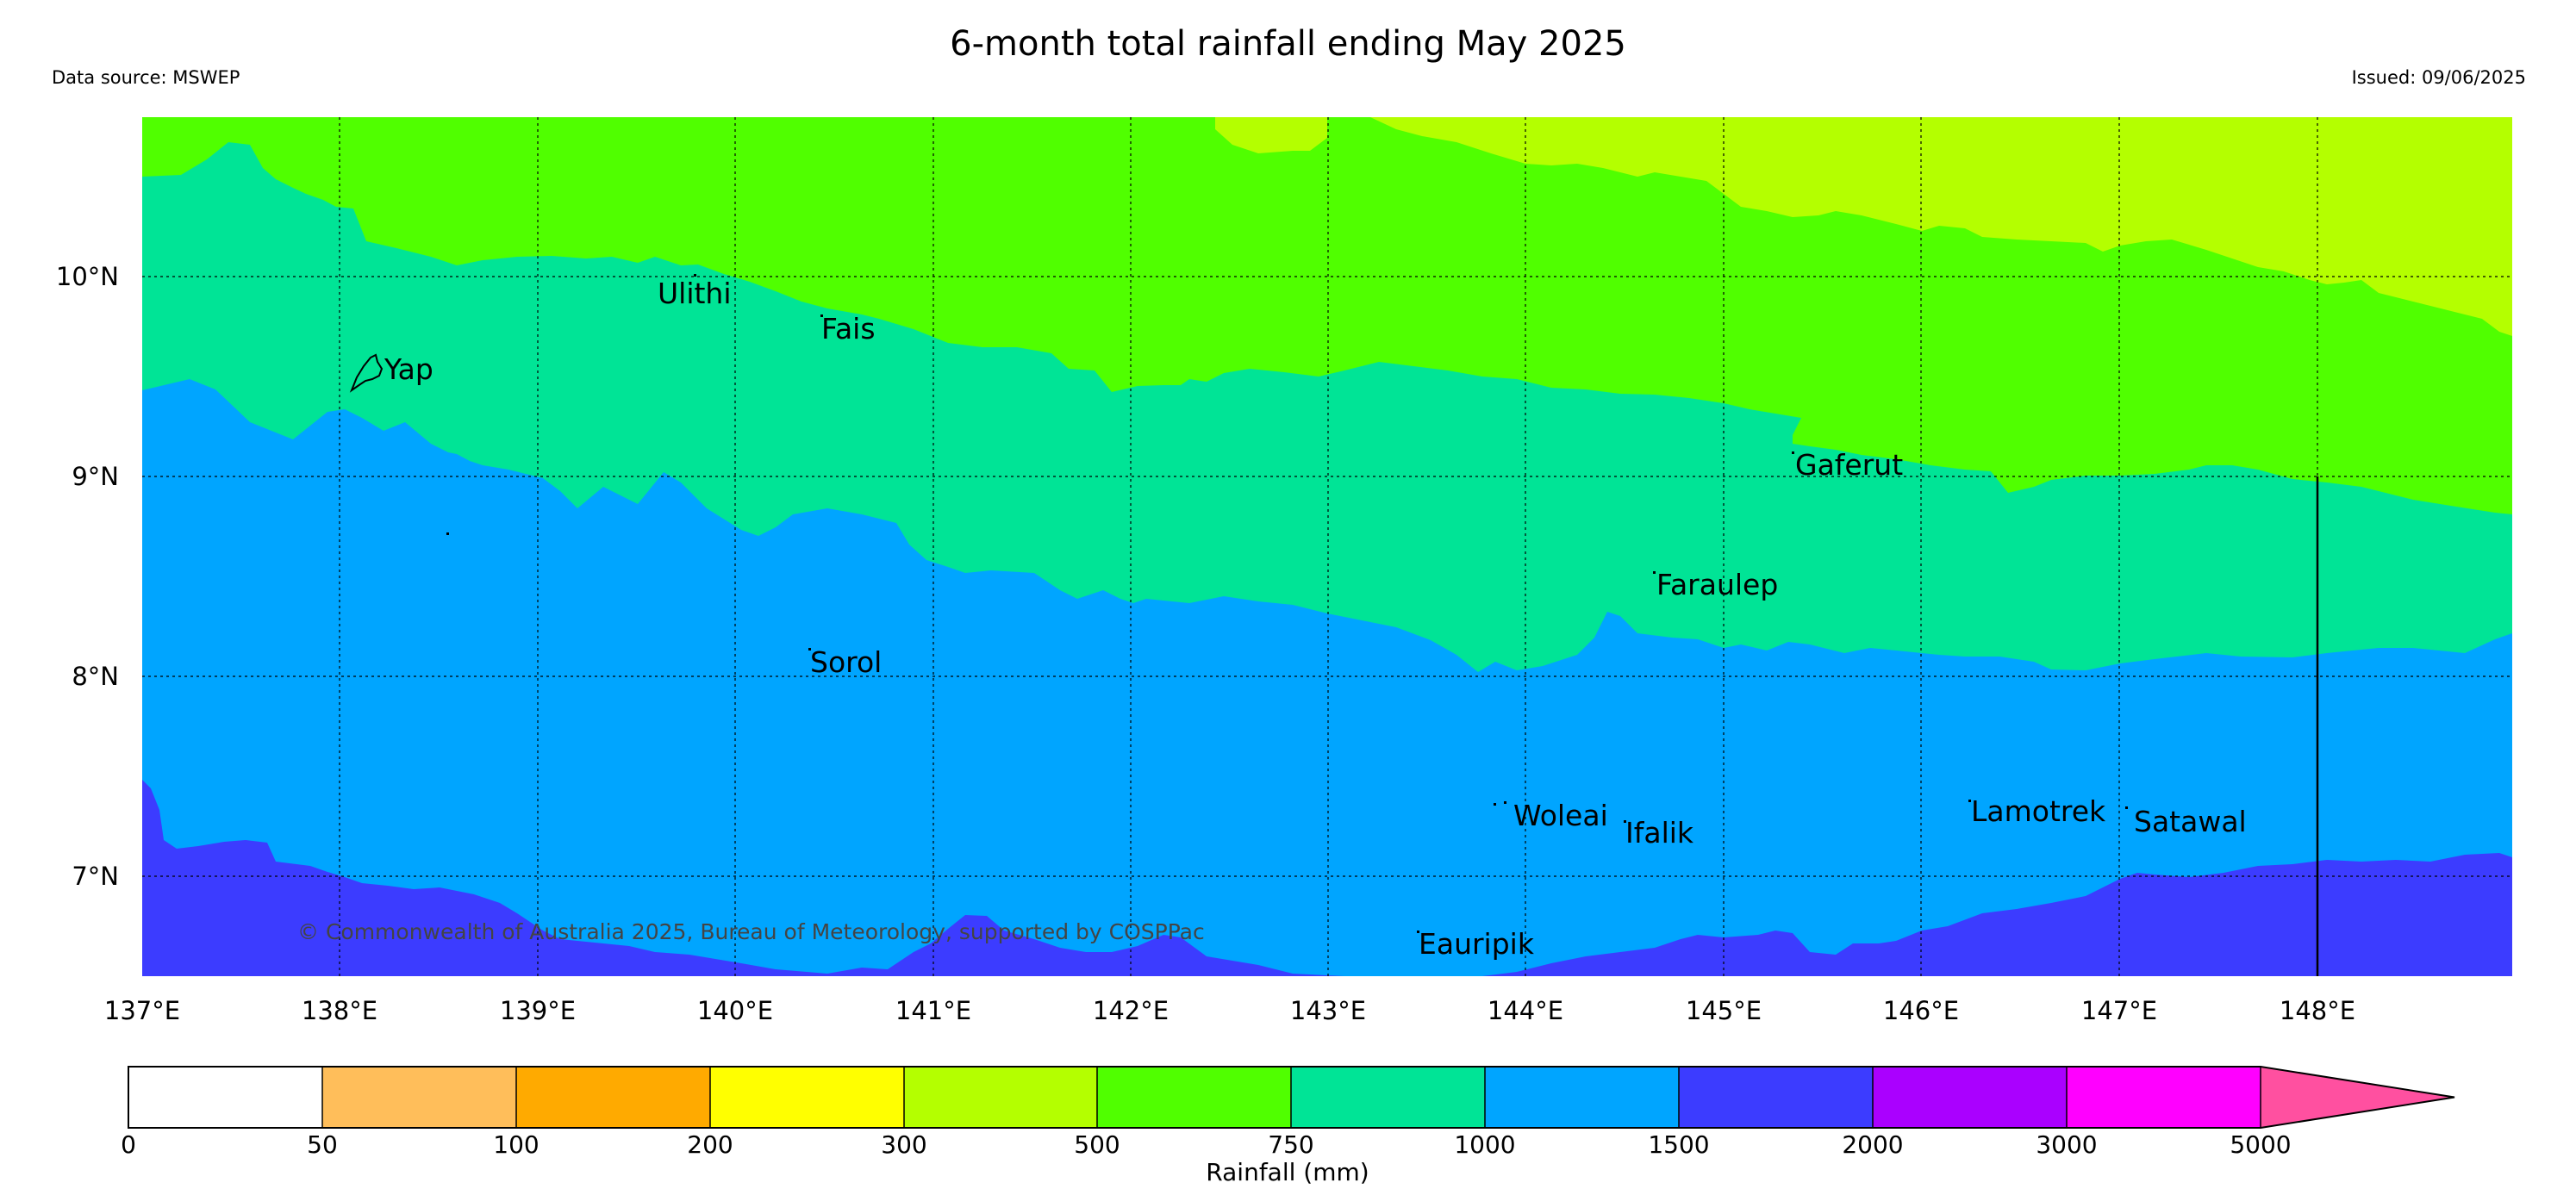 This screenshot has height=1189, width=2576. Describe the element at coordinates (1525, 1010) in the screenshot. I see `lon-tick-label: 144°E` at that location.